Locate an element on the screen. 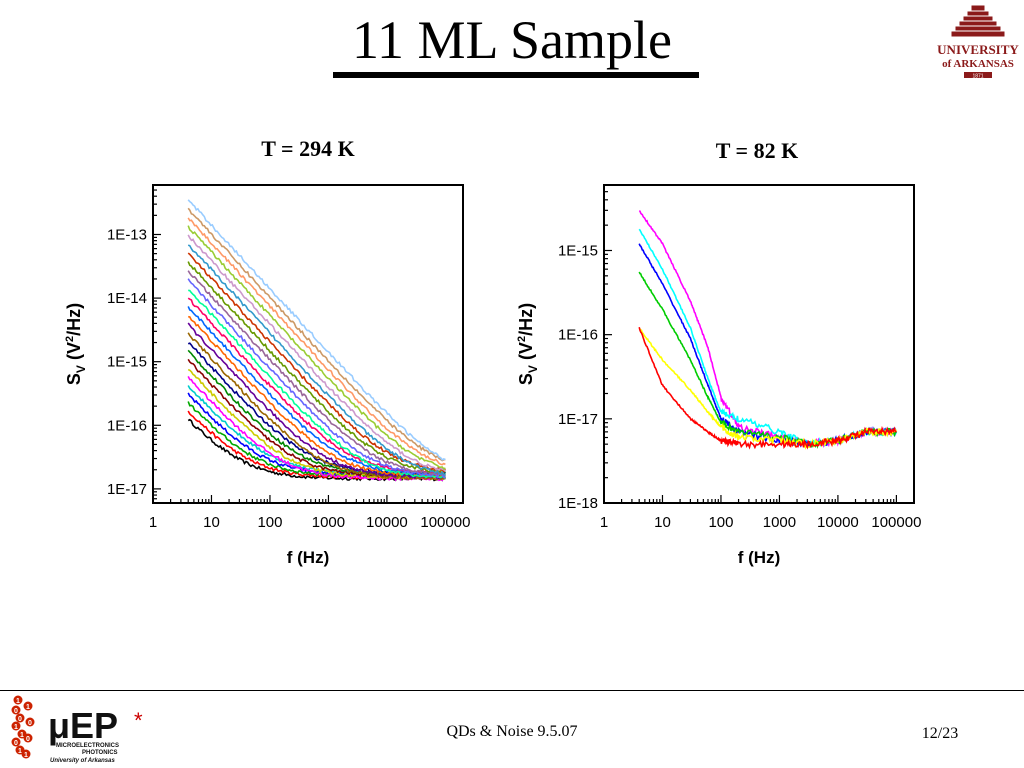 The image size is (1024, 768). y-tick-label: 1E-14 is located at coordinates (127, 298).